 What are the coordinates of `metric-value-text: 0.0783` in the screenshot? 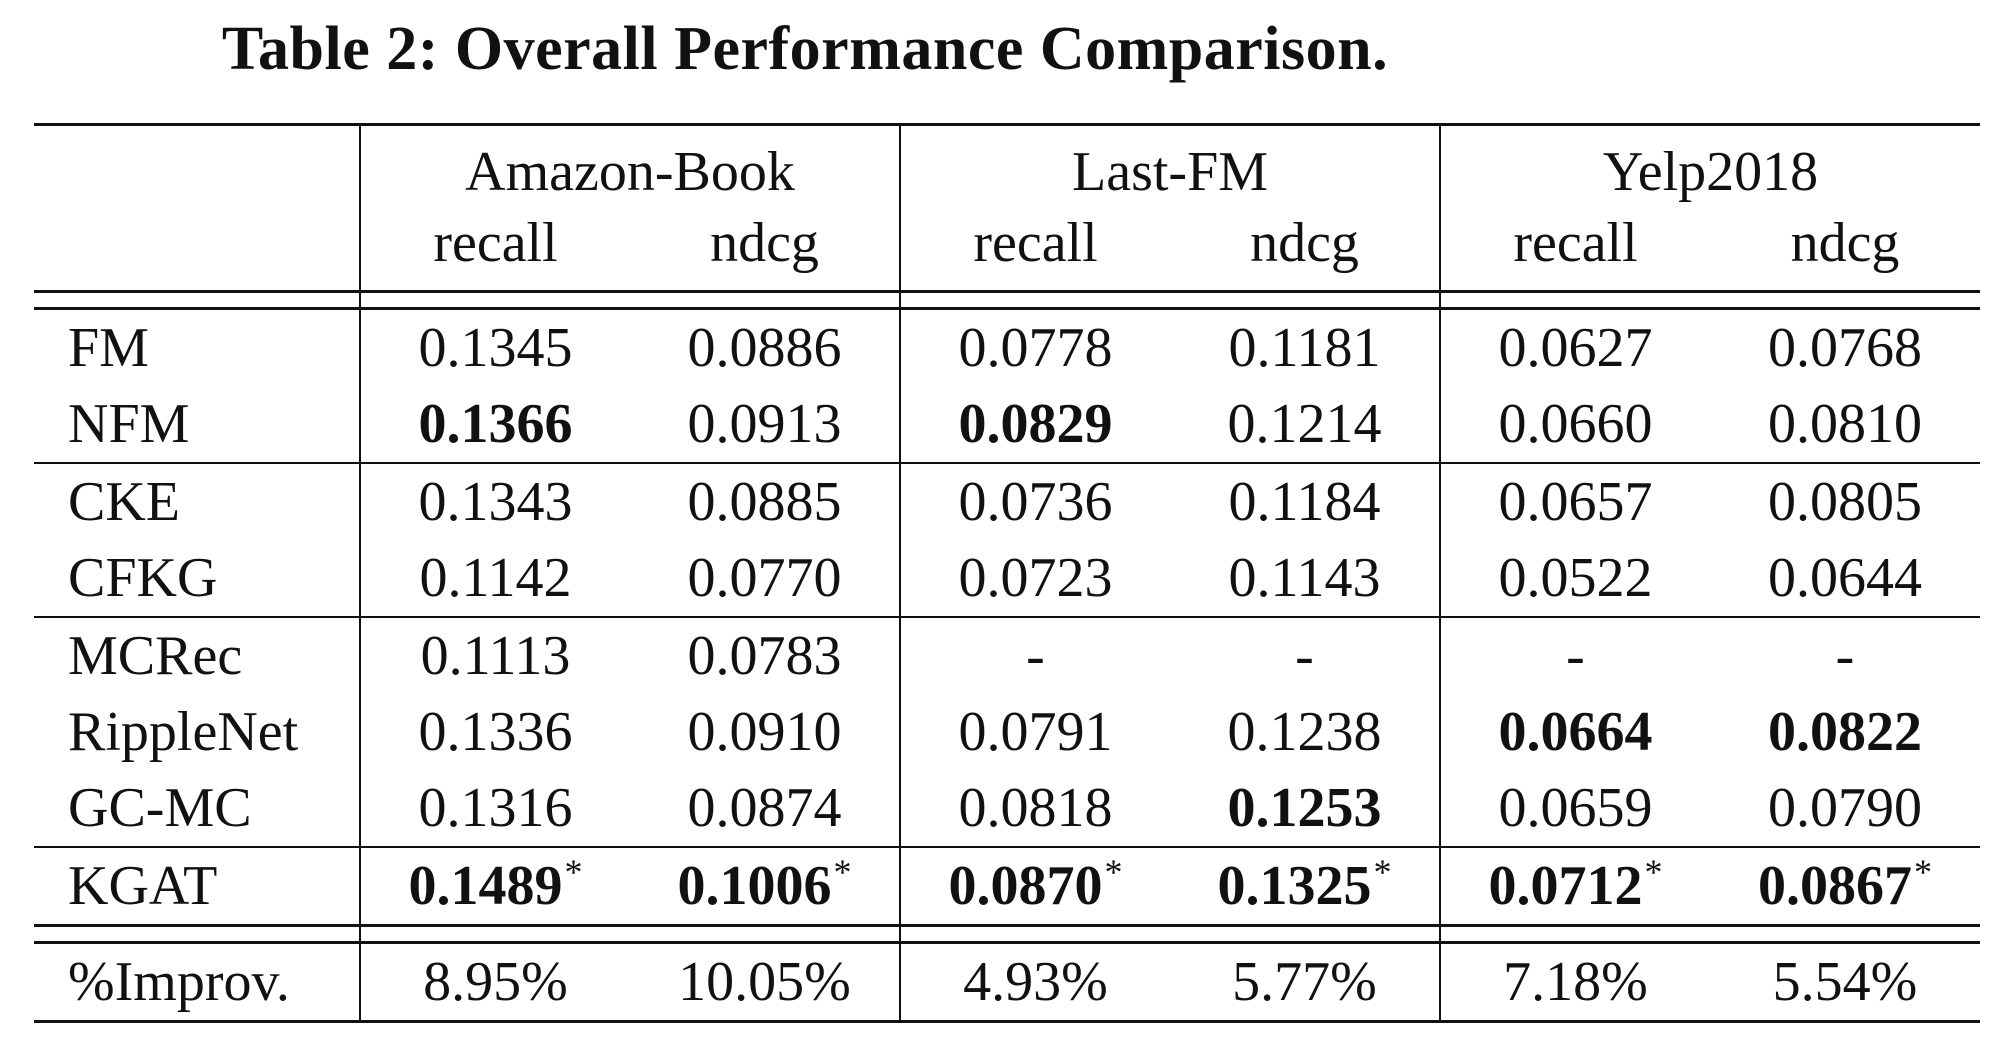 It's located at (764, 656).